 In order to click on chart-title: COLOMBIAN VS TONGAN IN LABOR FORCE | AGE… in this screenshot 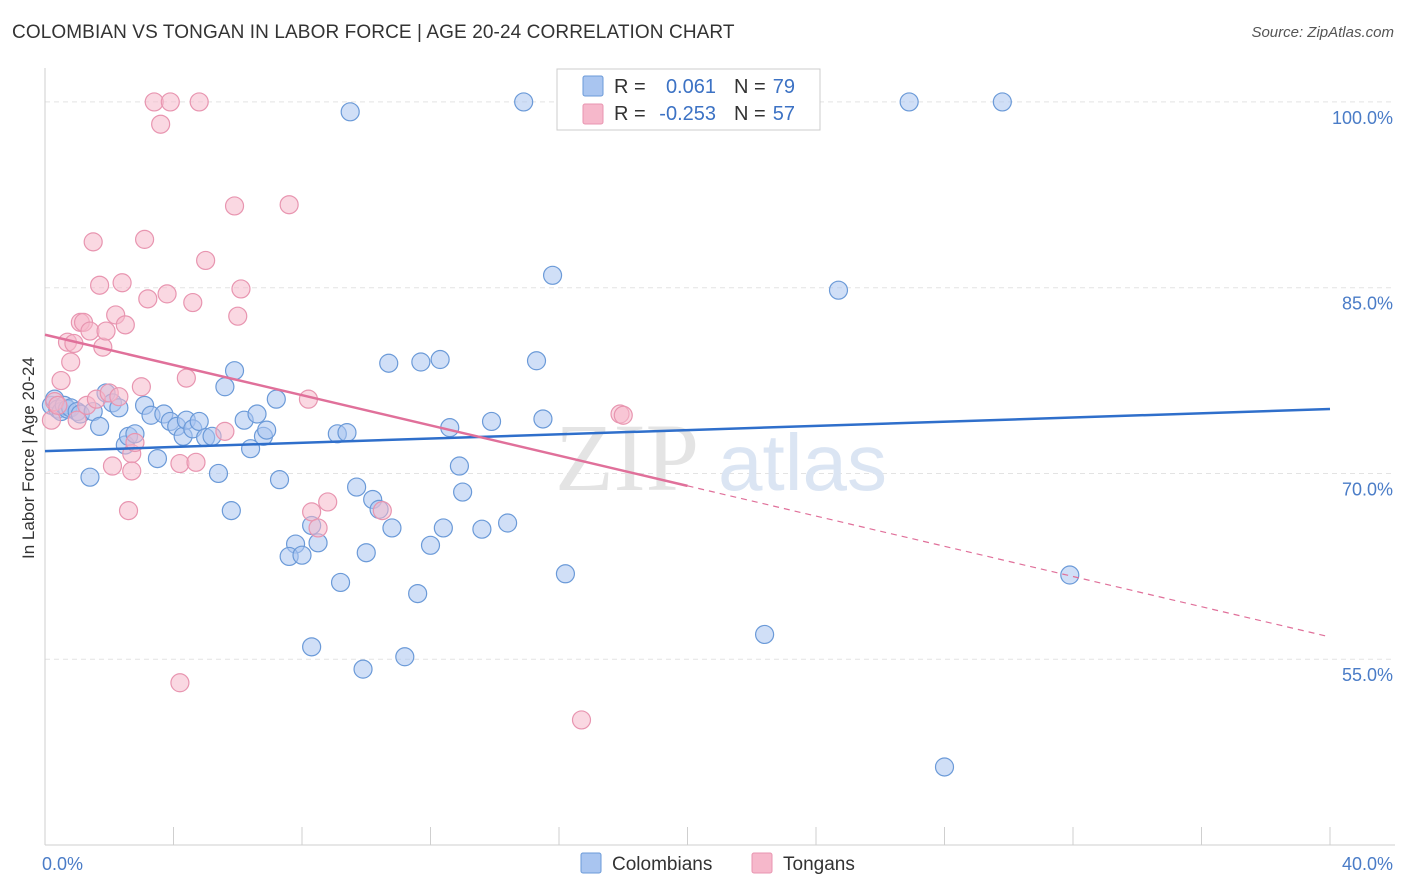, I will do `click(373, 32)`.